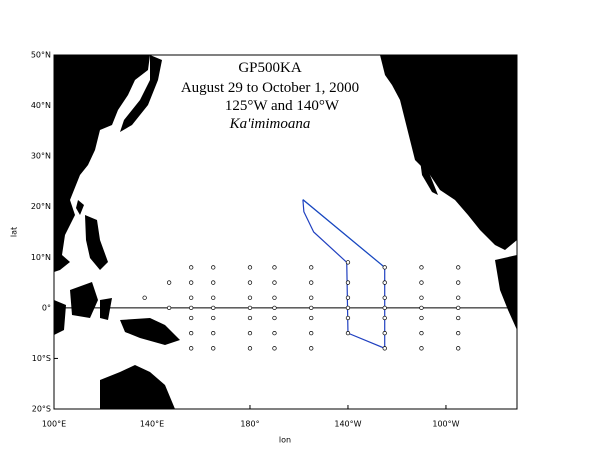 The width and height of the screenshot is (600, 464). I want to click on x-tick-label: 180°, so click(249, 424).